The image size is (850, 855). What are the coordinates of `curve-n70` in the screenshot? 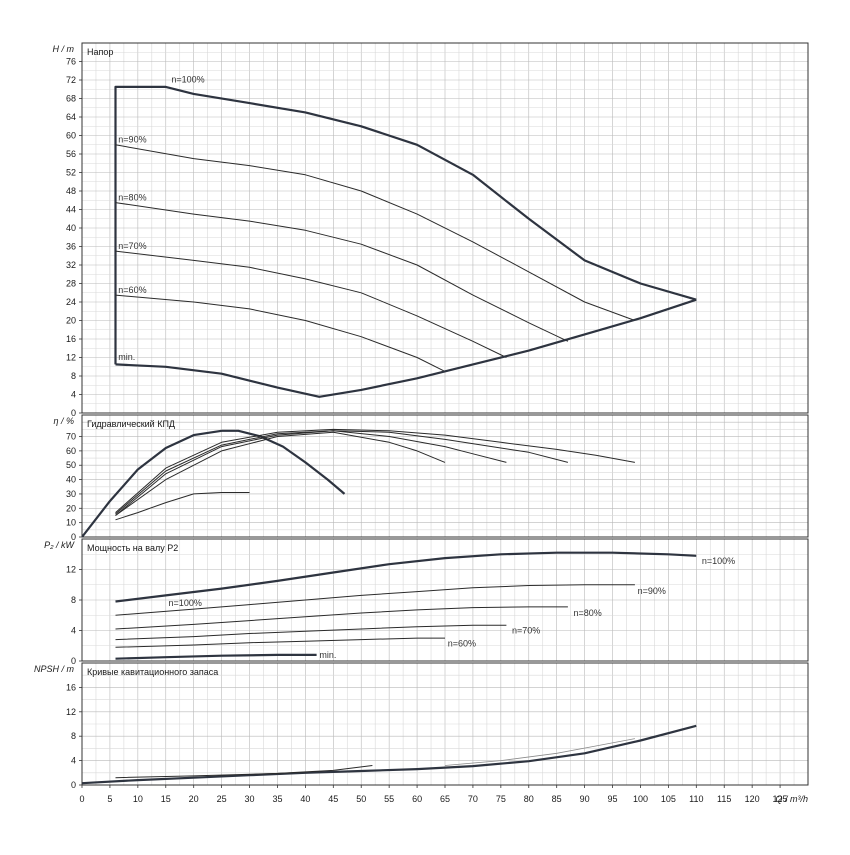 It's located at (311, 632).